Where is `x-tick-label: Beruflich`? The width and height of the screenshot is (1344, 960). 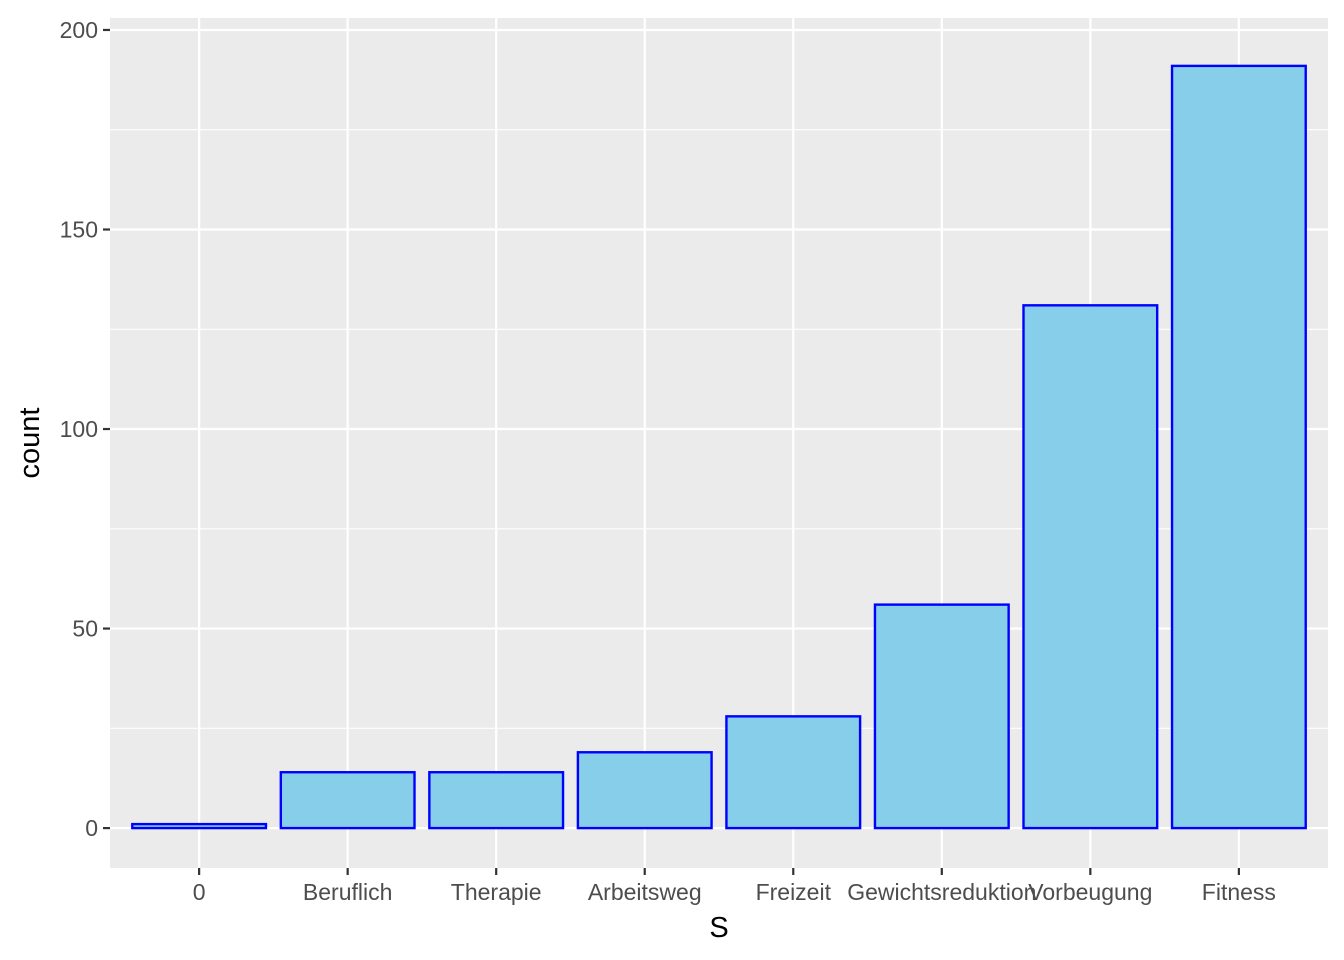 x-tick-label: Beruflich is located at coordinates (347, 892).